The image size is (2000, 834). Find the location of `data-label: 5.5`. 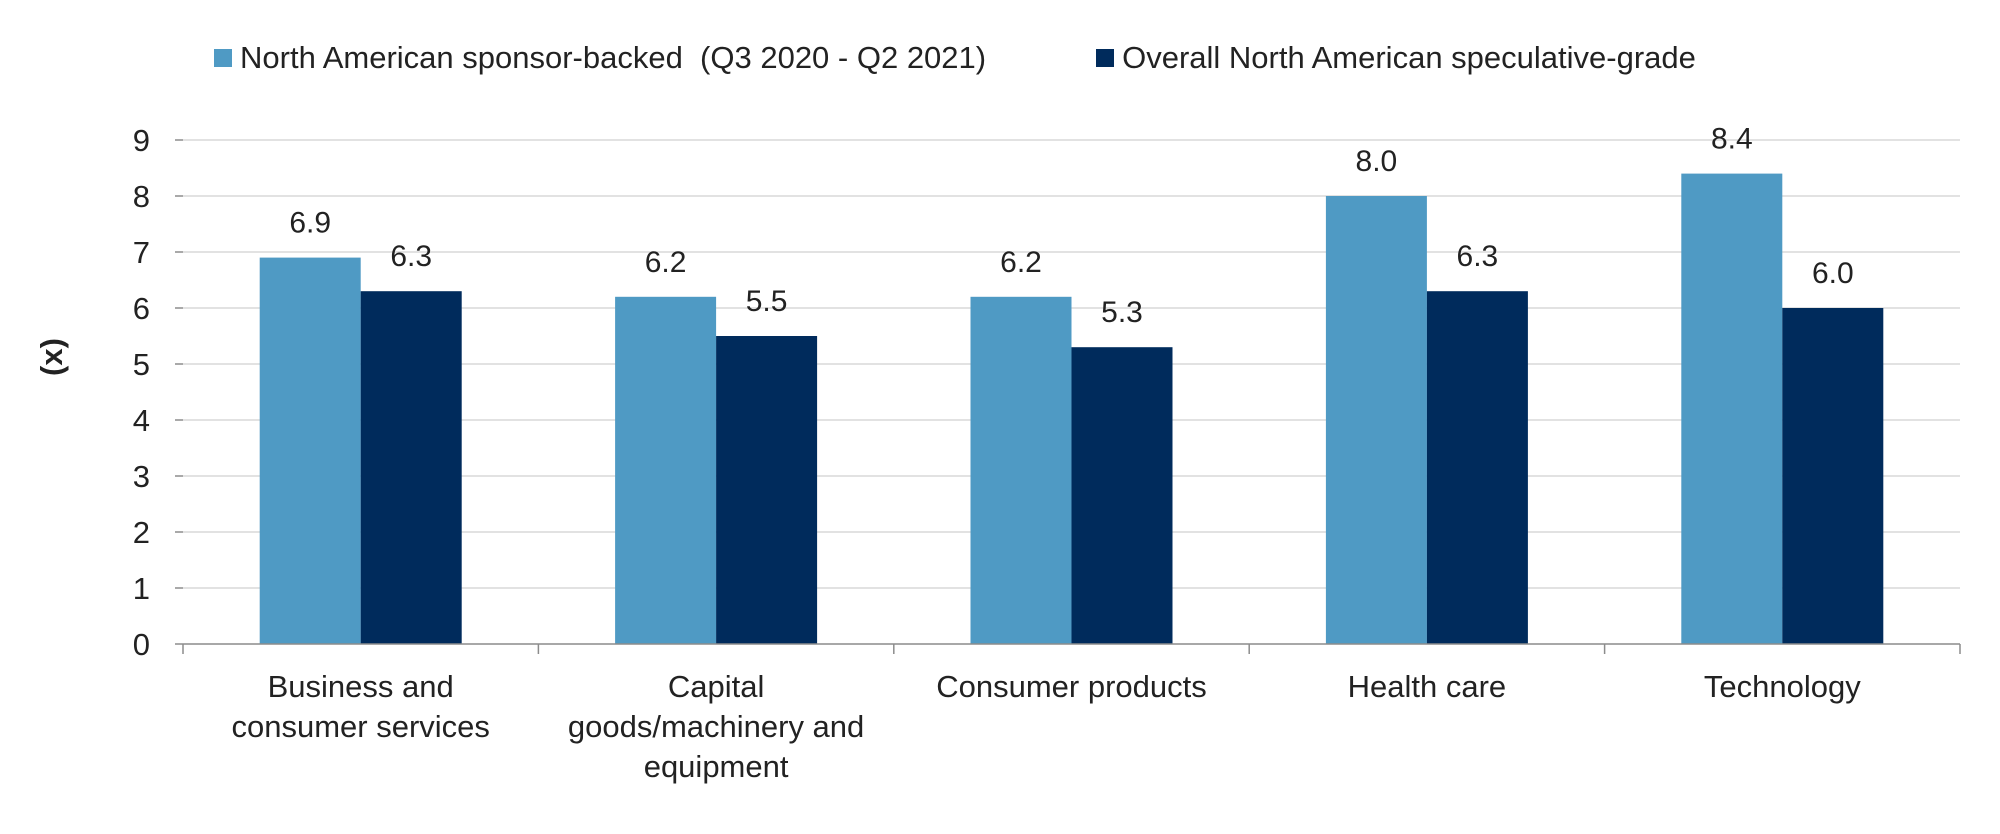

data-label: 5.5 is located at coordinates (767, 301).